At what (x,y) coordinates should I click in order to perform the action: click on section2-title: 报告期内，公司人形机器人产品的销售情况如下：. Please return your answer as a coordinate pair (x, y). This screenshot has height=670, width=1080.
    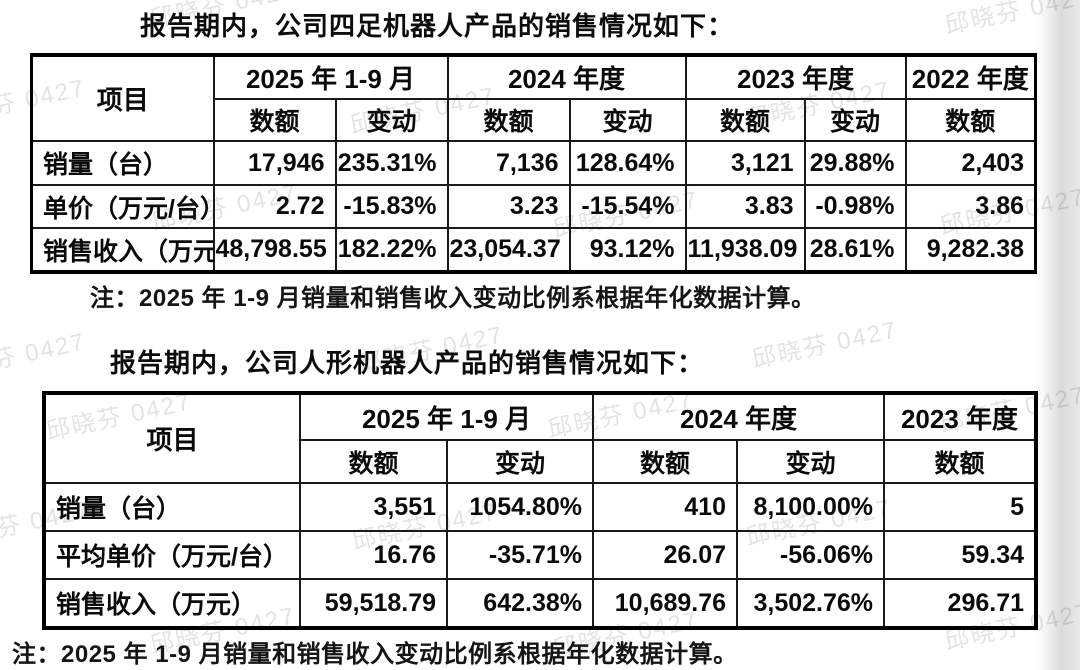
    Looking at the image, I should click on (407, 363).